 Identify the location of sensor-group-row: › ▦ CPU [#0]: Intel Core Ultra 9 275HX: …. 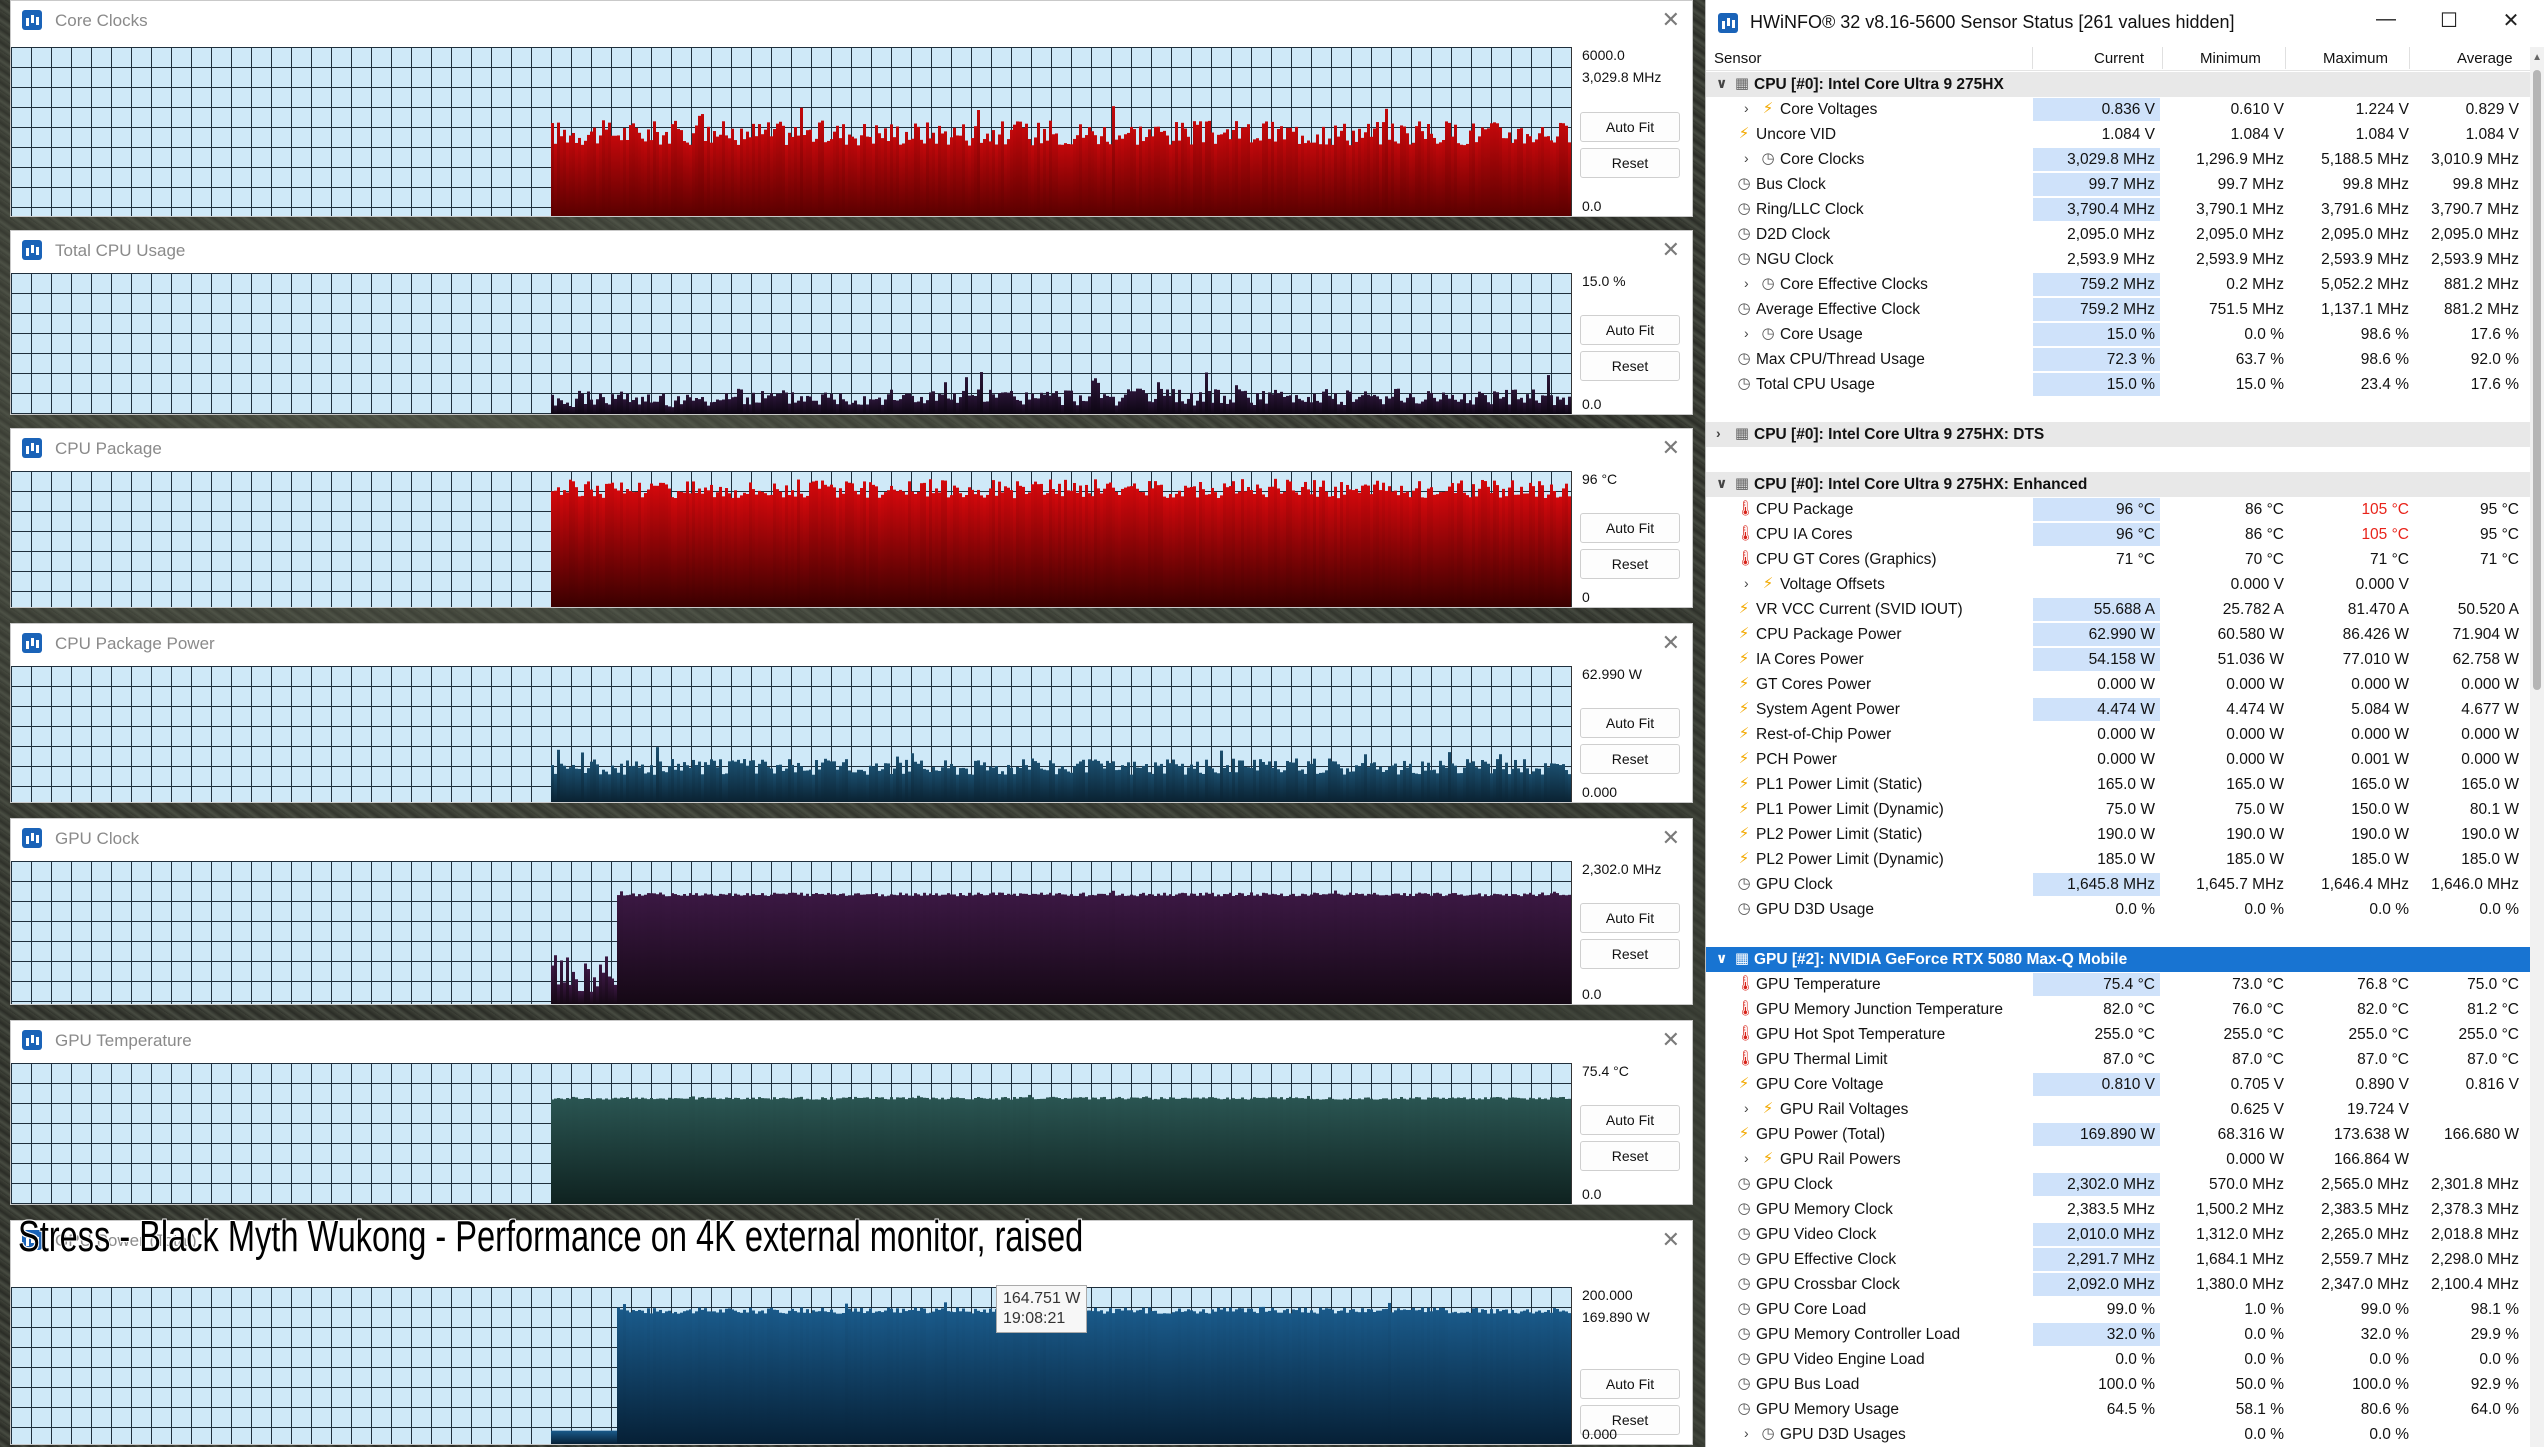
(2125, 434).